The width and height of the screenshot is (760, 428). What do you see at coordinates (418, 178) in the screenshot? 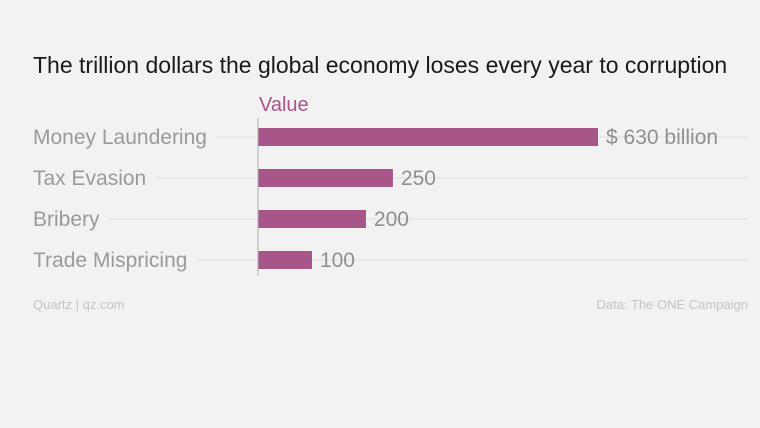
I see `value-label: 250` at bounding box center [418, 178].